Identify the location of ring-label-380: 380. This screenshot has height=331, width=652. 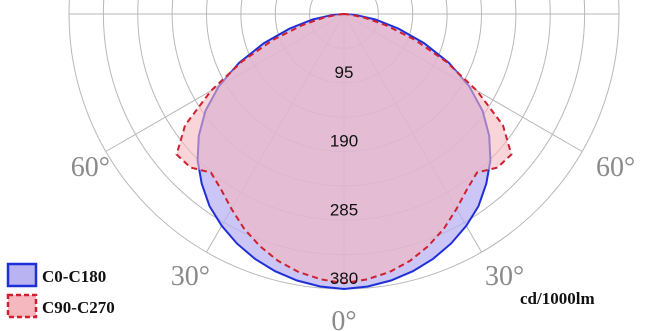
(344, 278).